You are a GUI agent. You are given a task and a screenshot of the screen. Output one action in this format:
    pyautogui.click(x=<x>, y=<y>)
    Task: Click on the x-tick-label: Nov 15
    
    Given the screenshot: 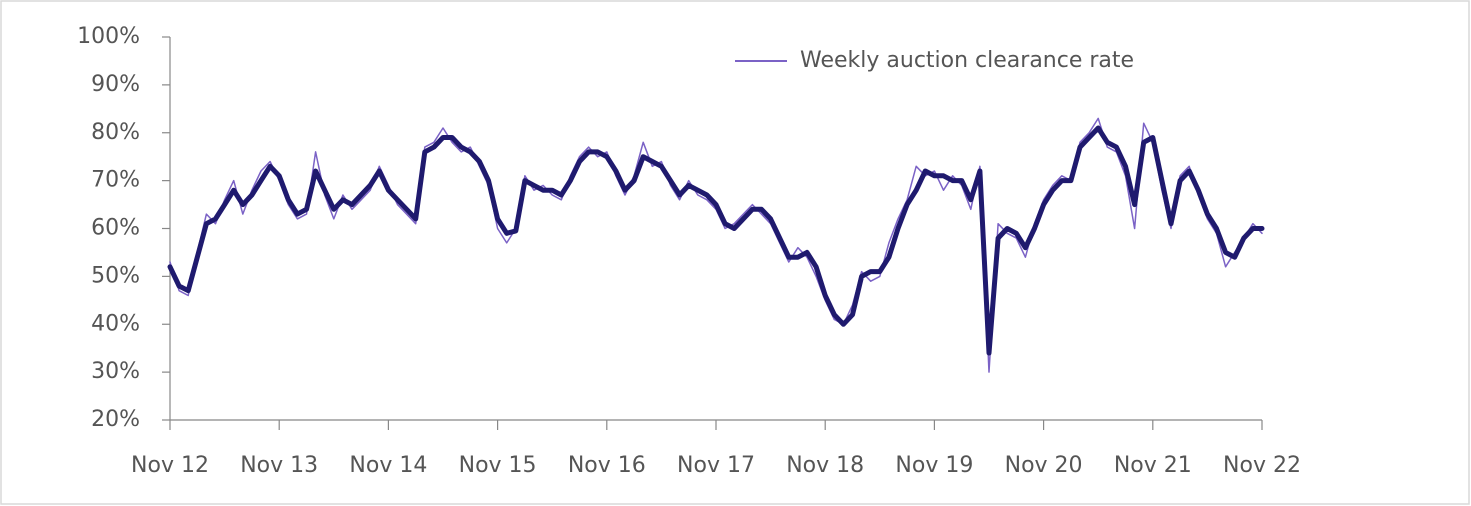 What is the action you would take?
    pyautogui.click(x=498, y=465)
    